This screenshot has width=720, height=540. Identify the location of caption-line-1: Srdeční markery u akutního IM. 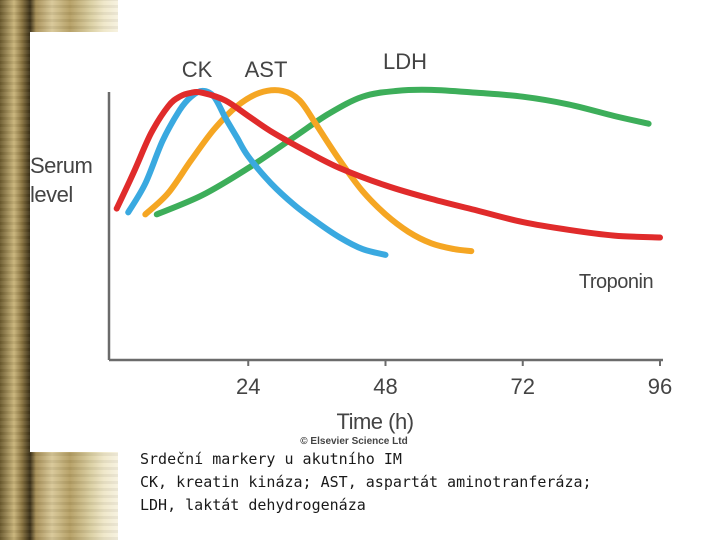
(271, 459).